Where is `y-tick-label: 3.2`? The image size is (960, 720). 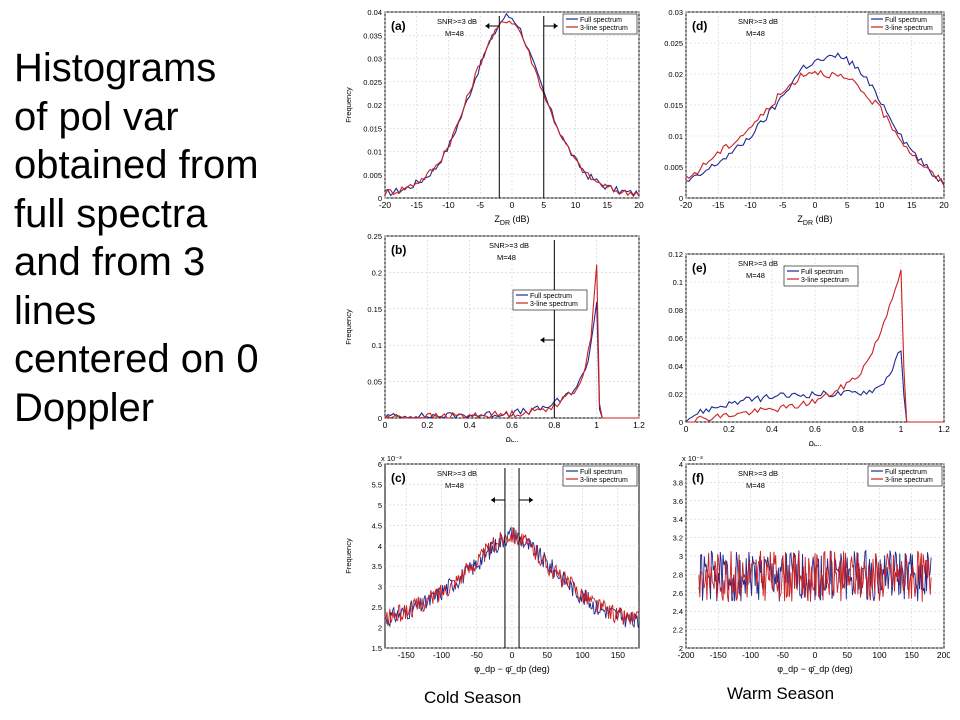 y-tick-label: 3.2 is located at coordinates (678, 538).